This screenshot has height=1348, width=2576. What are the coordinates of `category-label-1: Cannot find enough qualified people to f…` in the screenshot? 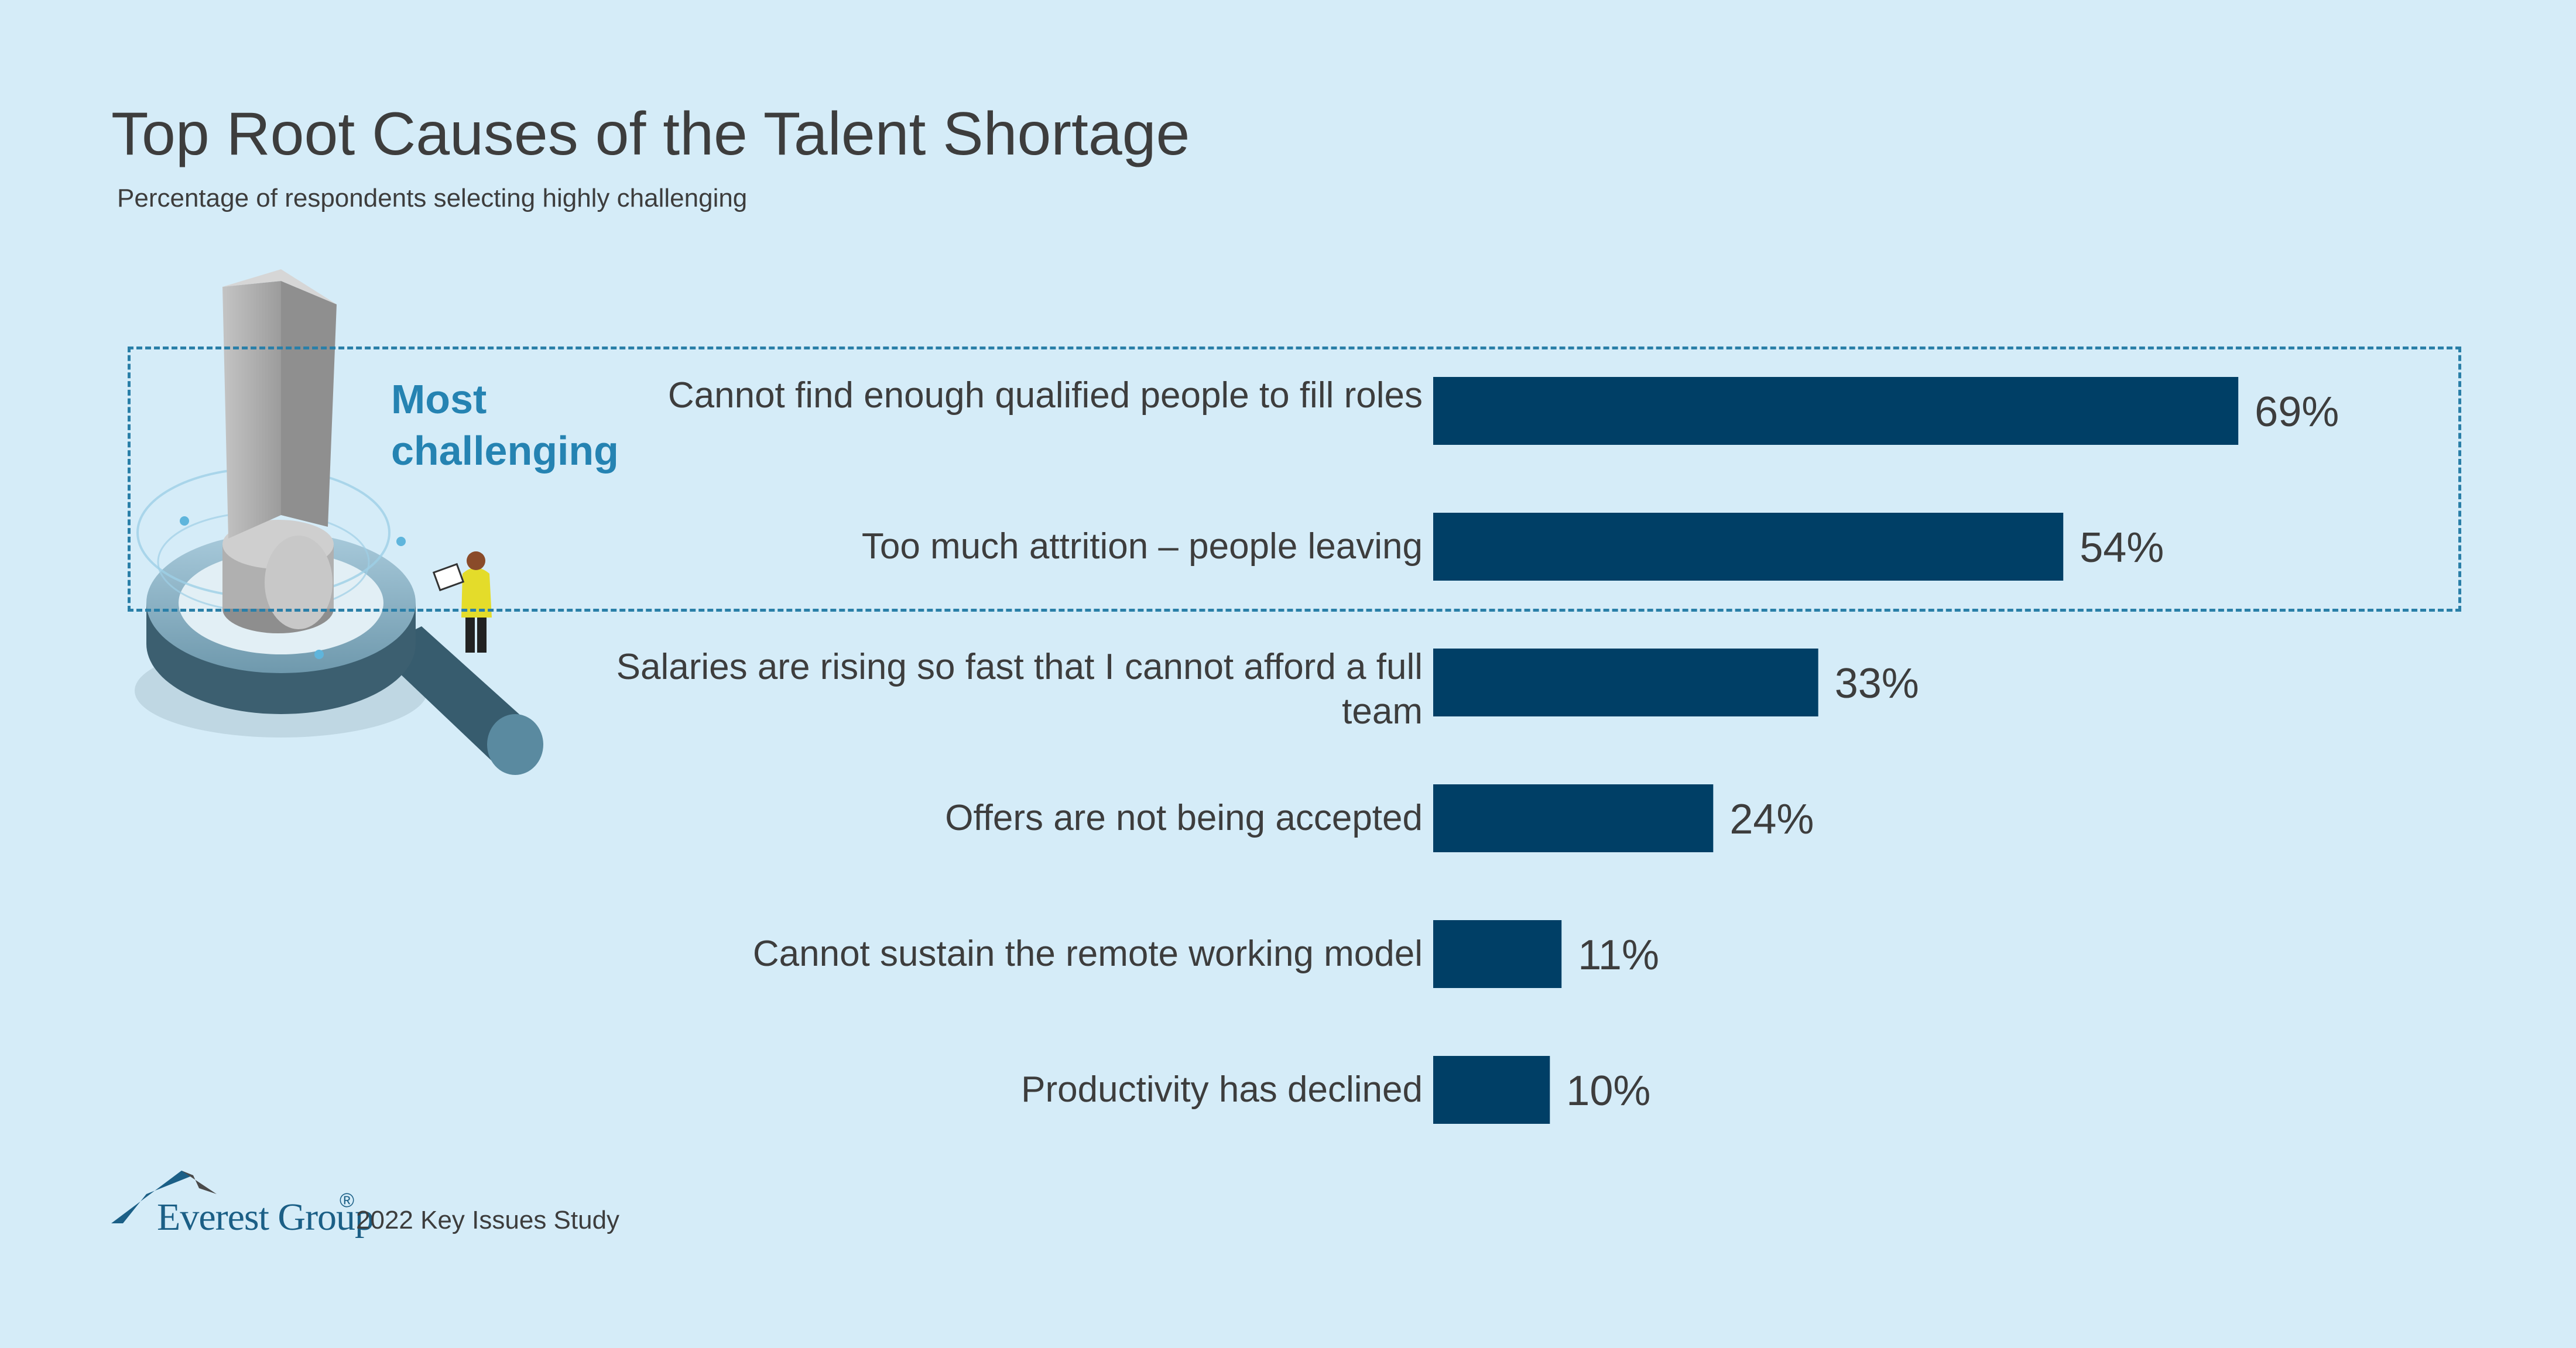 It's located at (1045, 395).